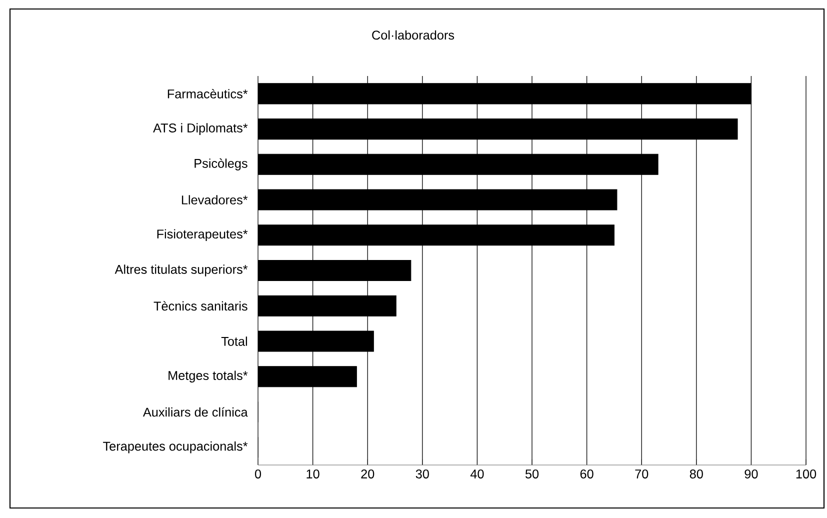 The image size is (827, 518). I want to click on y-tick-label: Tècnics sanitaris, so click(201, 306).